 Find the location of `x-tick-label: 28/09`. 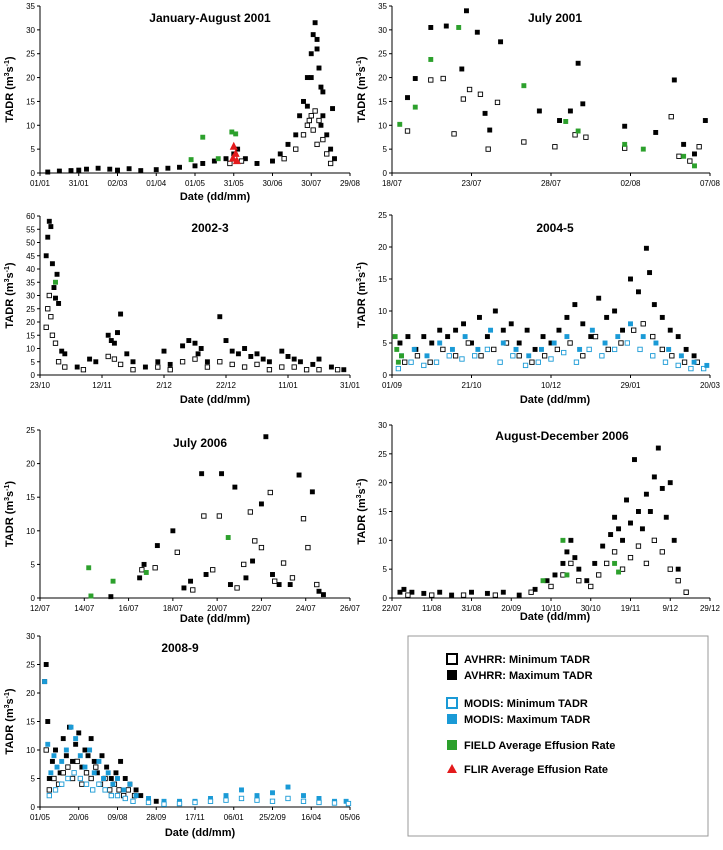

x-tick-label: 28/09 is located at coordinates (156, 817).